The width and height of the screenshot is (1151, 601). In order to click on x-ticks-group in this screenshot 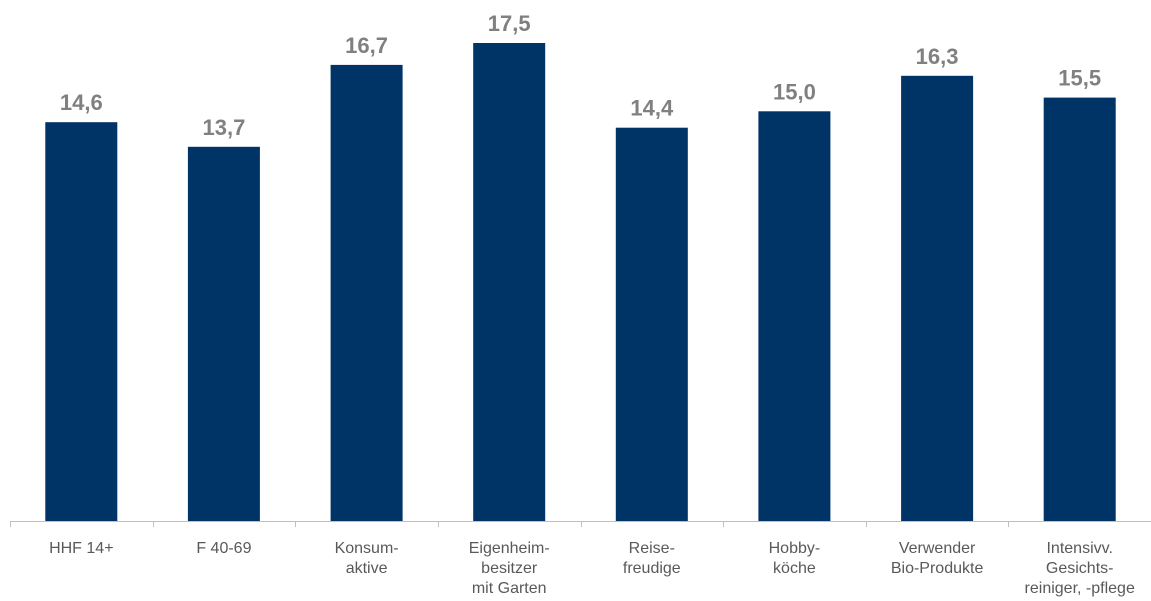, I will do `click(509, 524)`.